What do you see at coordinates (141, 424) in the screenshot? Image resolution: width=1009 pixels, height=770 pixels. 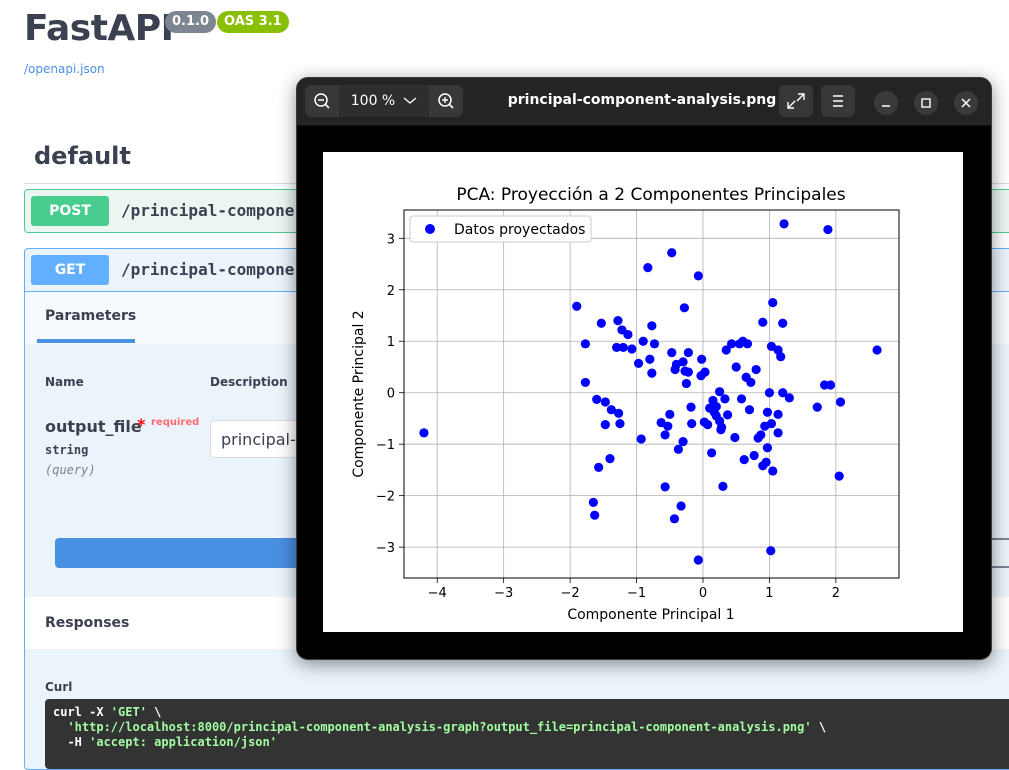 I see `required-star: *` at bounding box center [141, 424].